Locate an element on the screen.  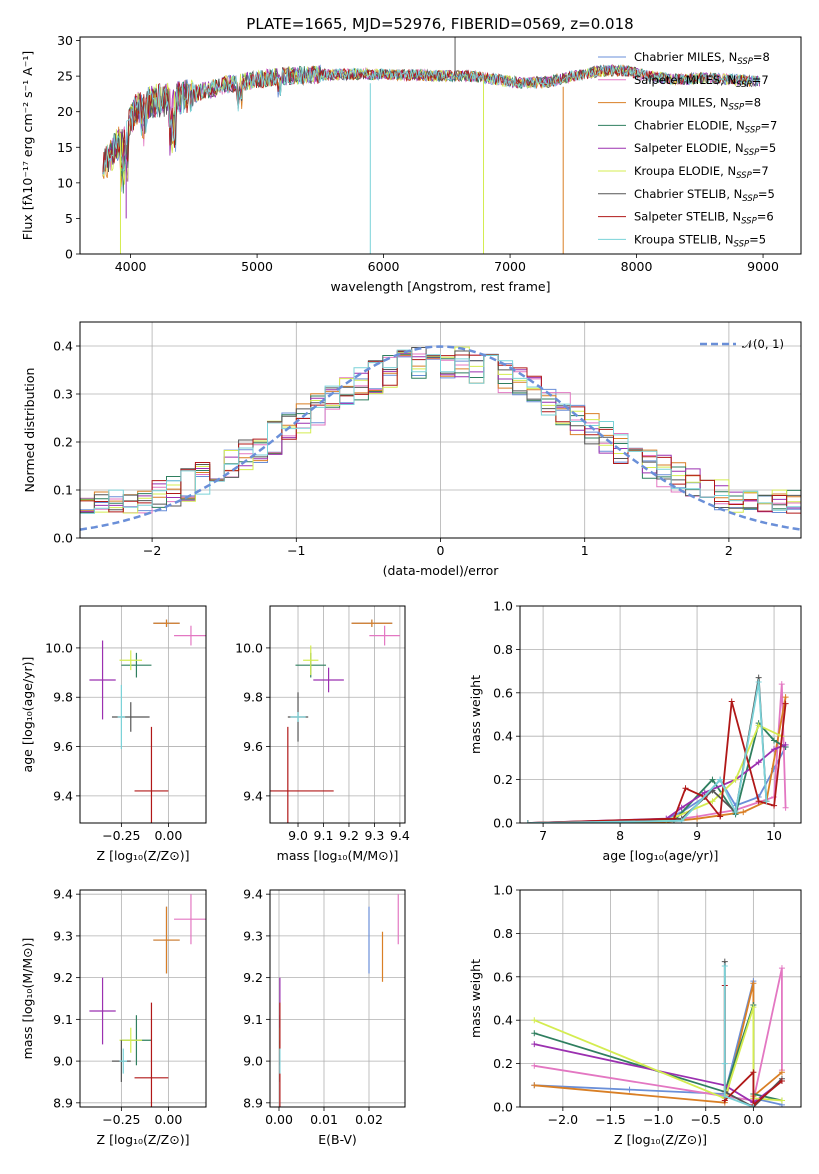
residuals-ytick-label: 0.3 is located at coordinates (63, 394).